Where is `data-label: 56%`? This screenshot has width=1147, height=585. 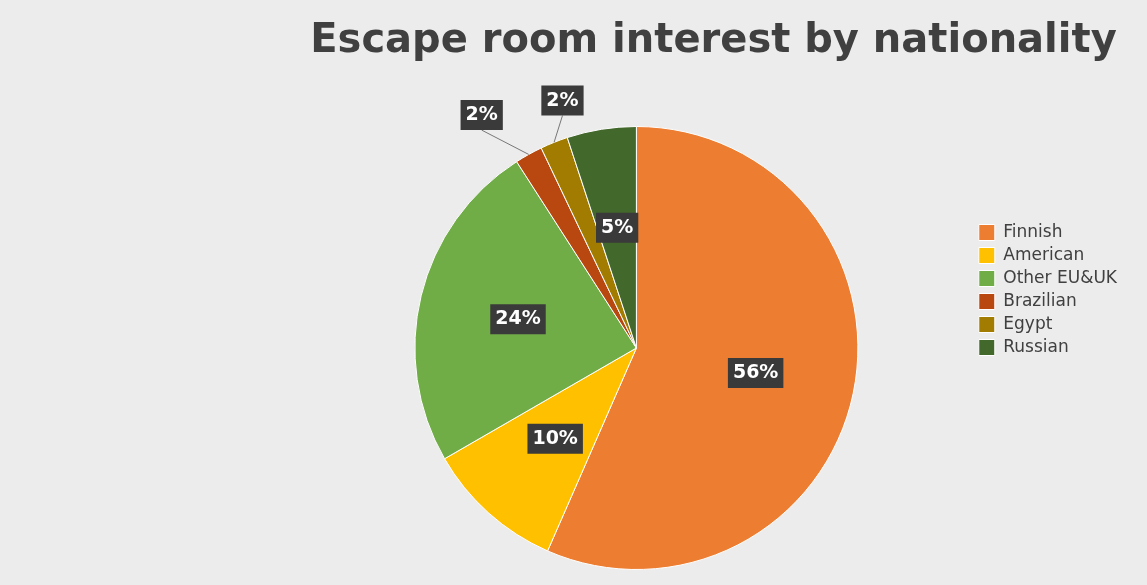 data-label: 56% is located at coordinates (755, 370).